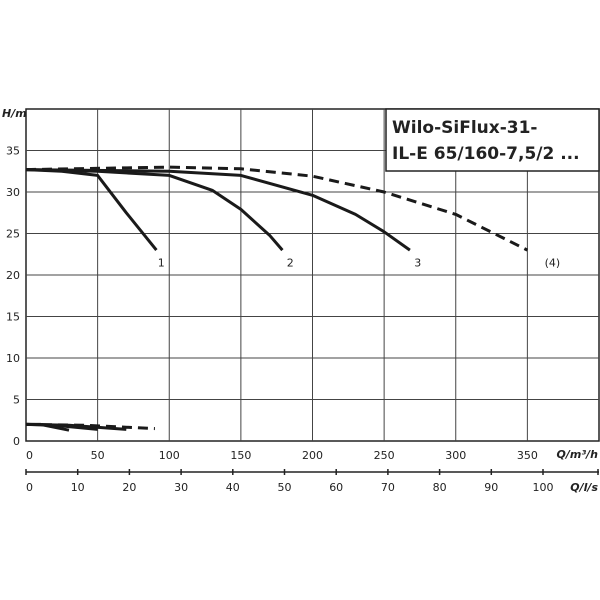 This screenshot has height=600, width=600. I want to click on x-tick-label: 200, so click(312, 455).